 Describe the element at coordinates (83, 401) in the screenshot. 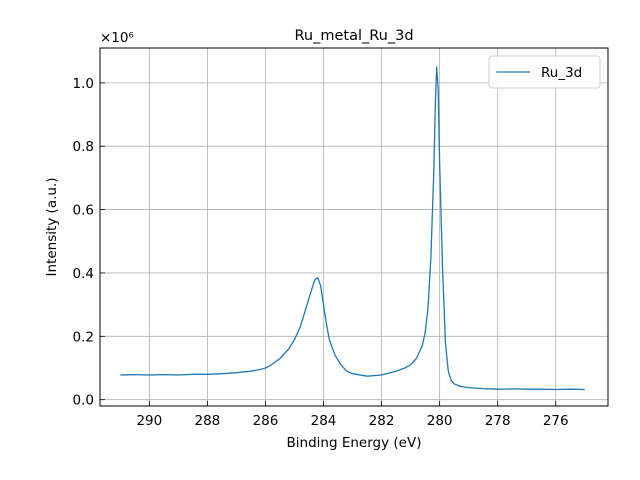

I see `y-tick-label: 0.0` at that location.